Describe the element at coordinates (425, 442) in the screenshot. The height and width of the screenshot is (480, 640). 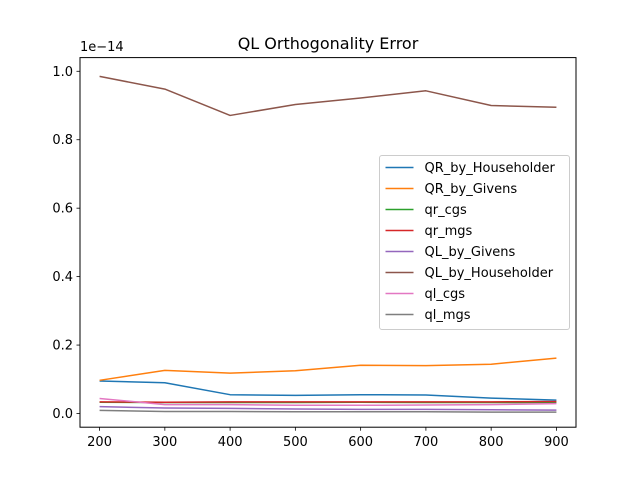
I see `x-tick-label: 700` at that location.